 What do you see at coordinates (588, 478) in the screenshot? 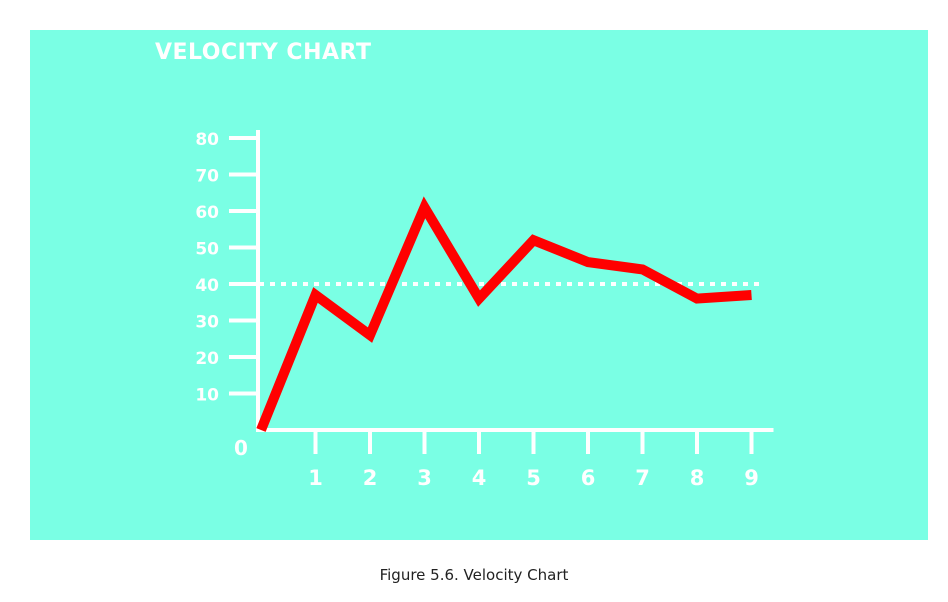
I see `x-tick-label-6: 6` at bounding box center [588, 478].